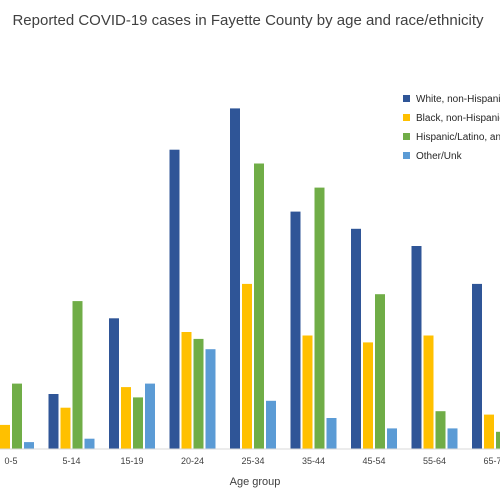 The width and height of the screenshot is (500, 500). I want to click on x-tick-55-64: 55-64, so click(434, 461).